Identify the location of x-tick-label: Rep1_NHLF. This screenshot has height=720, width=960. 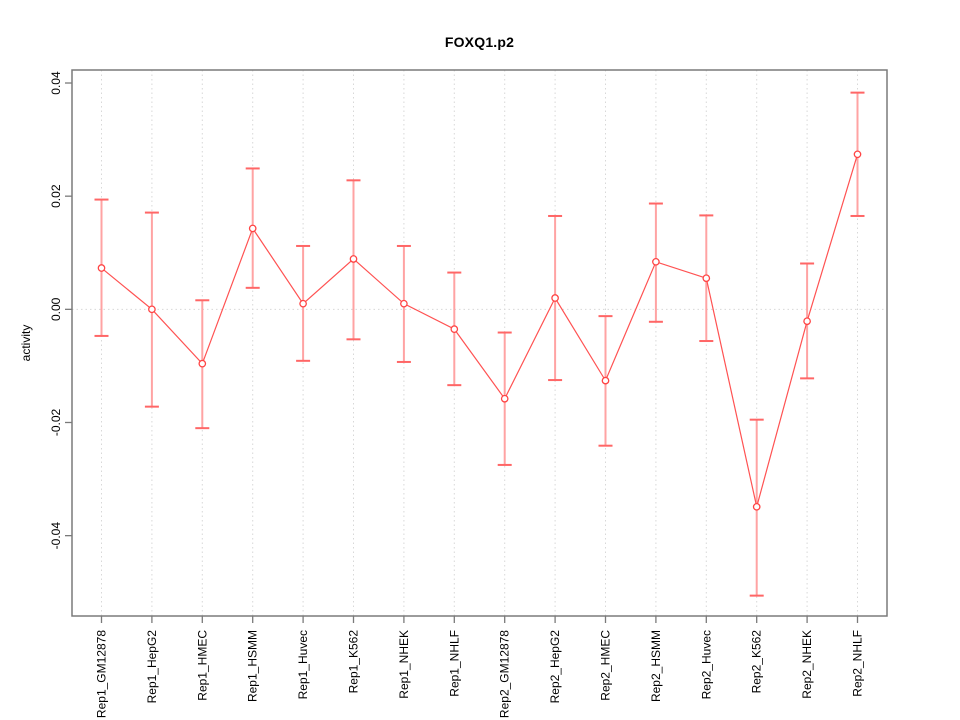
(454, 663).